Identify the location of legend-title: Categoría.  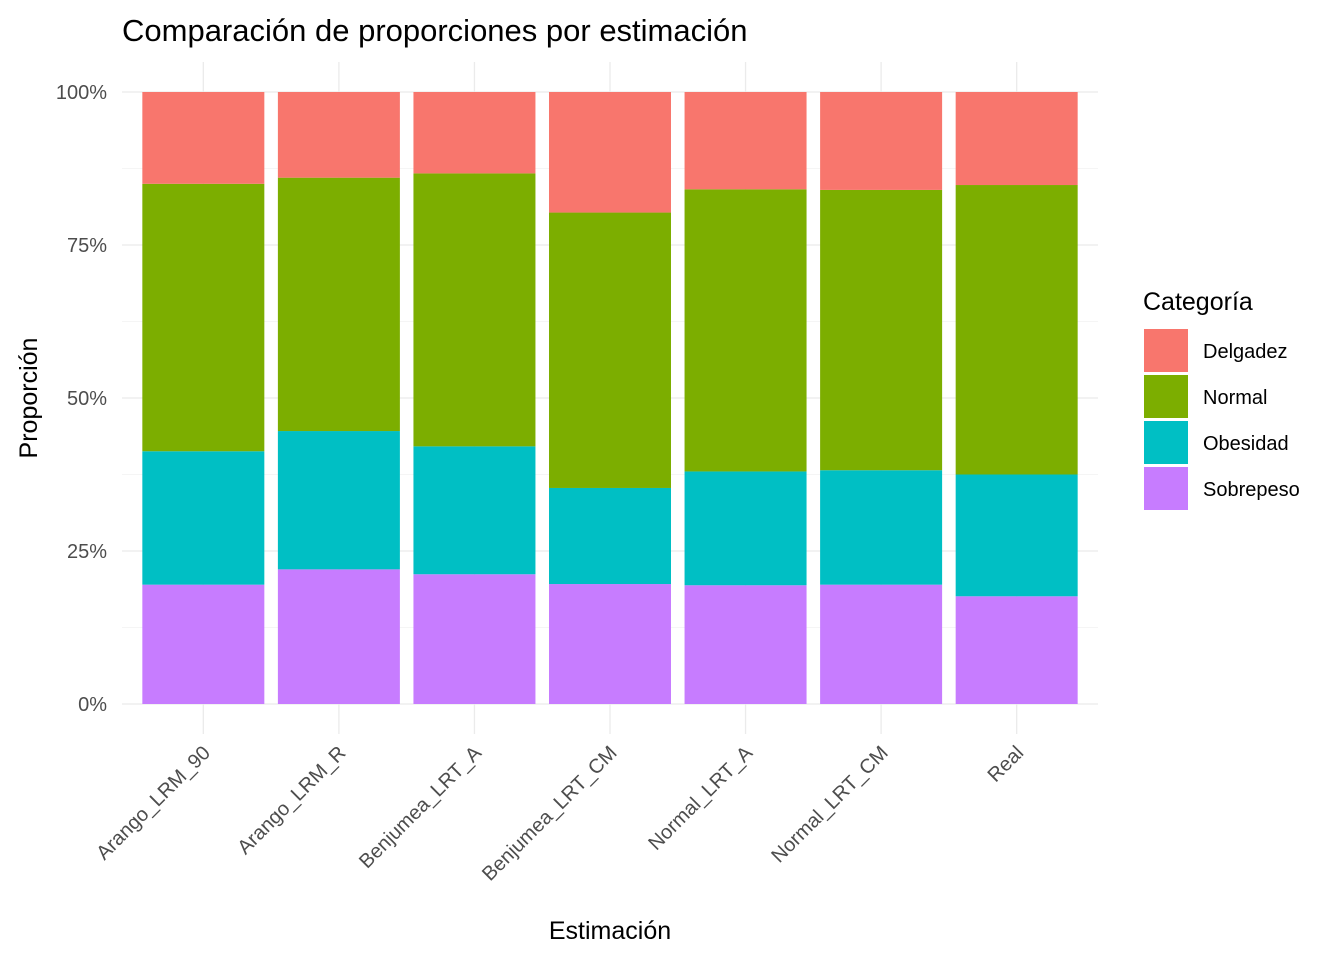
(1198, 302).